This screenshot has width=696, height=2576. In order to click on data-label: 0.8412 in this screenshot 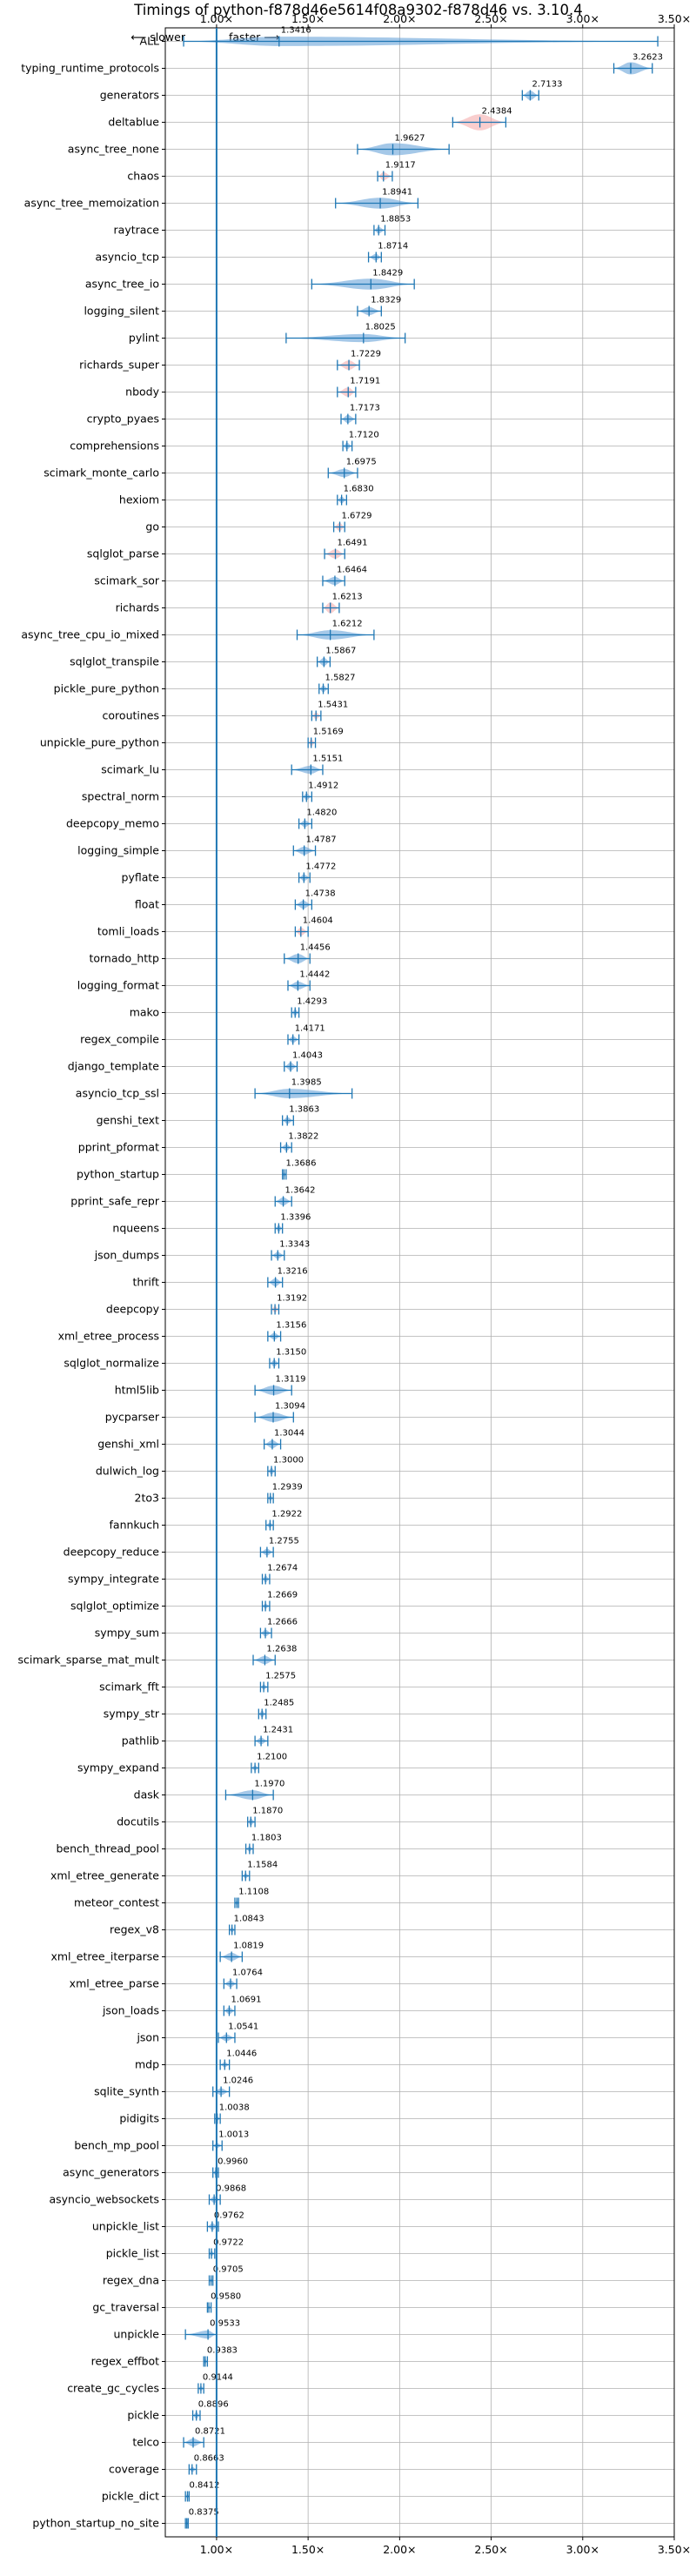, I will do `click(205, 2486)`.